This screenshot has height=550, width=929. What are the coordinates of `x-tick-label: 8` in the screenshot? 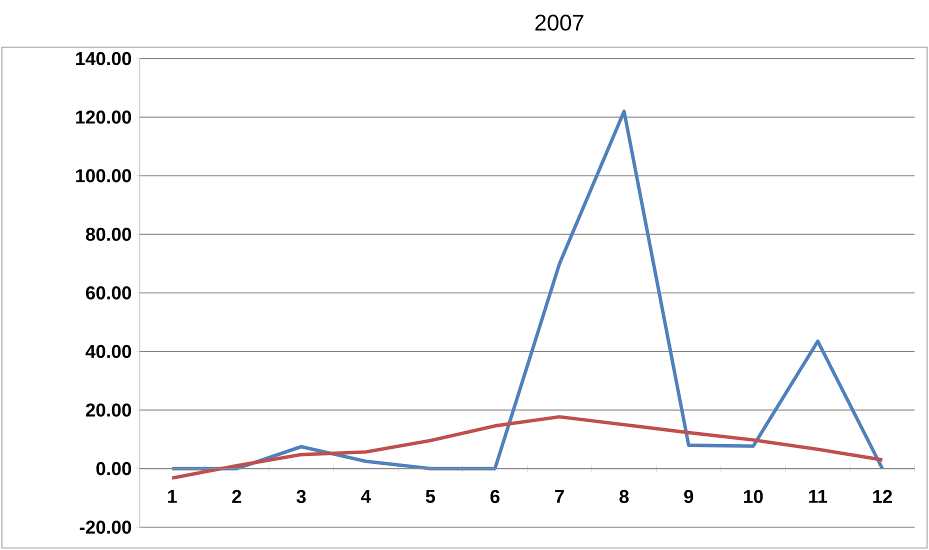 It's located at (624, 497).